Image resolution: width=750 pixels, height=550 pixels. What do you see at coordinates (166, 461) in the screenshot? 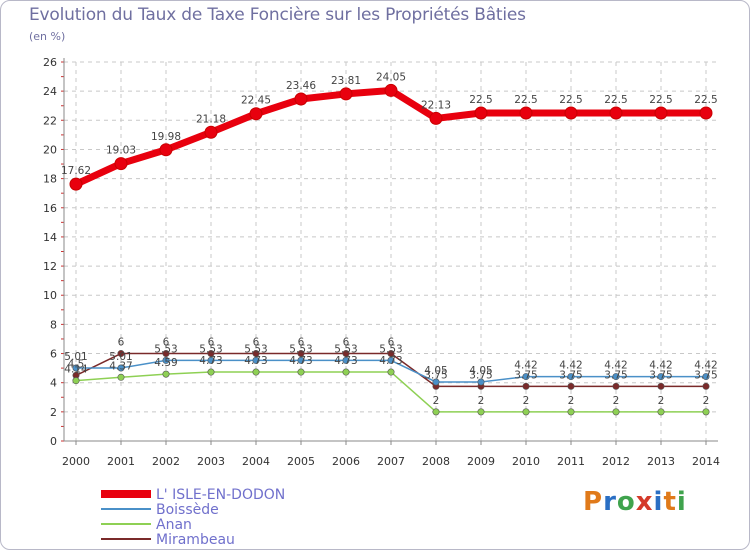
I see `x-tick-label: 2002` at bounding box center [166, 461].